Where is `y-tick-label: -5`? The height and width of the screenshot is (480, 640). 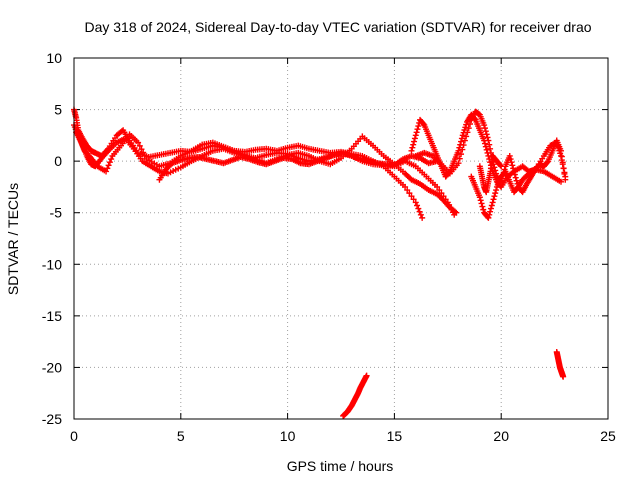
y-tick-label: -5 is located at coordinates (56, 213).